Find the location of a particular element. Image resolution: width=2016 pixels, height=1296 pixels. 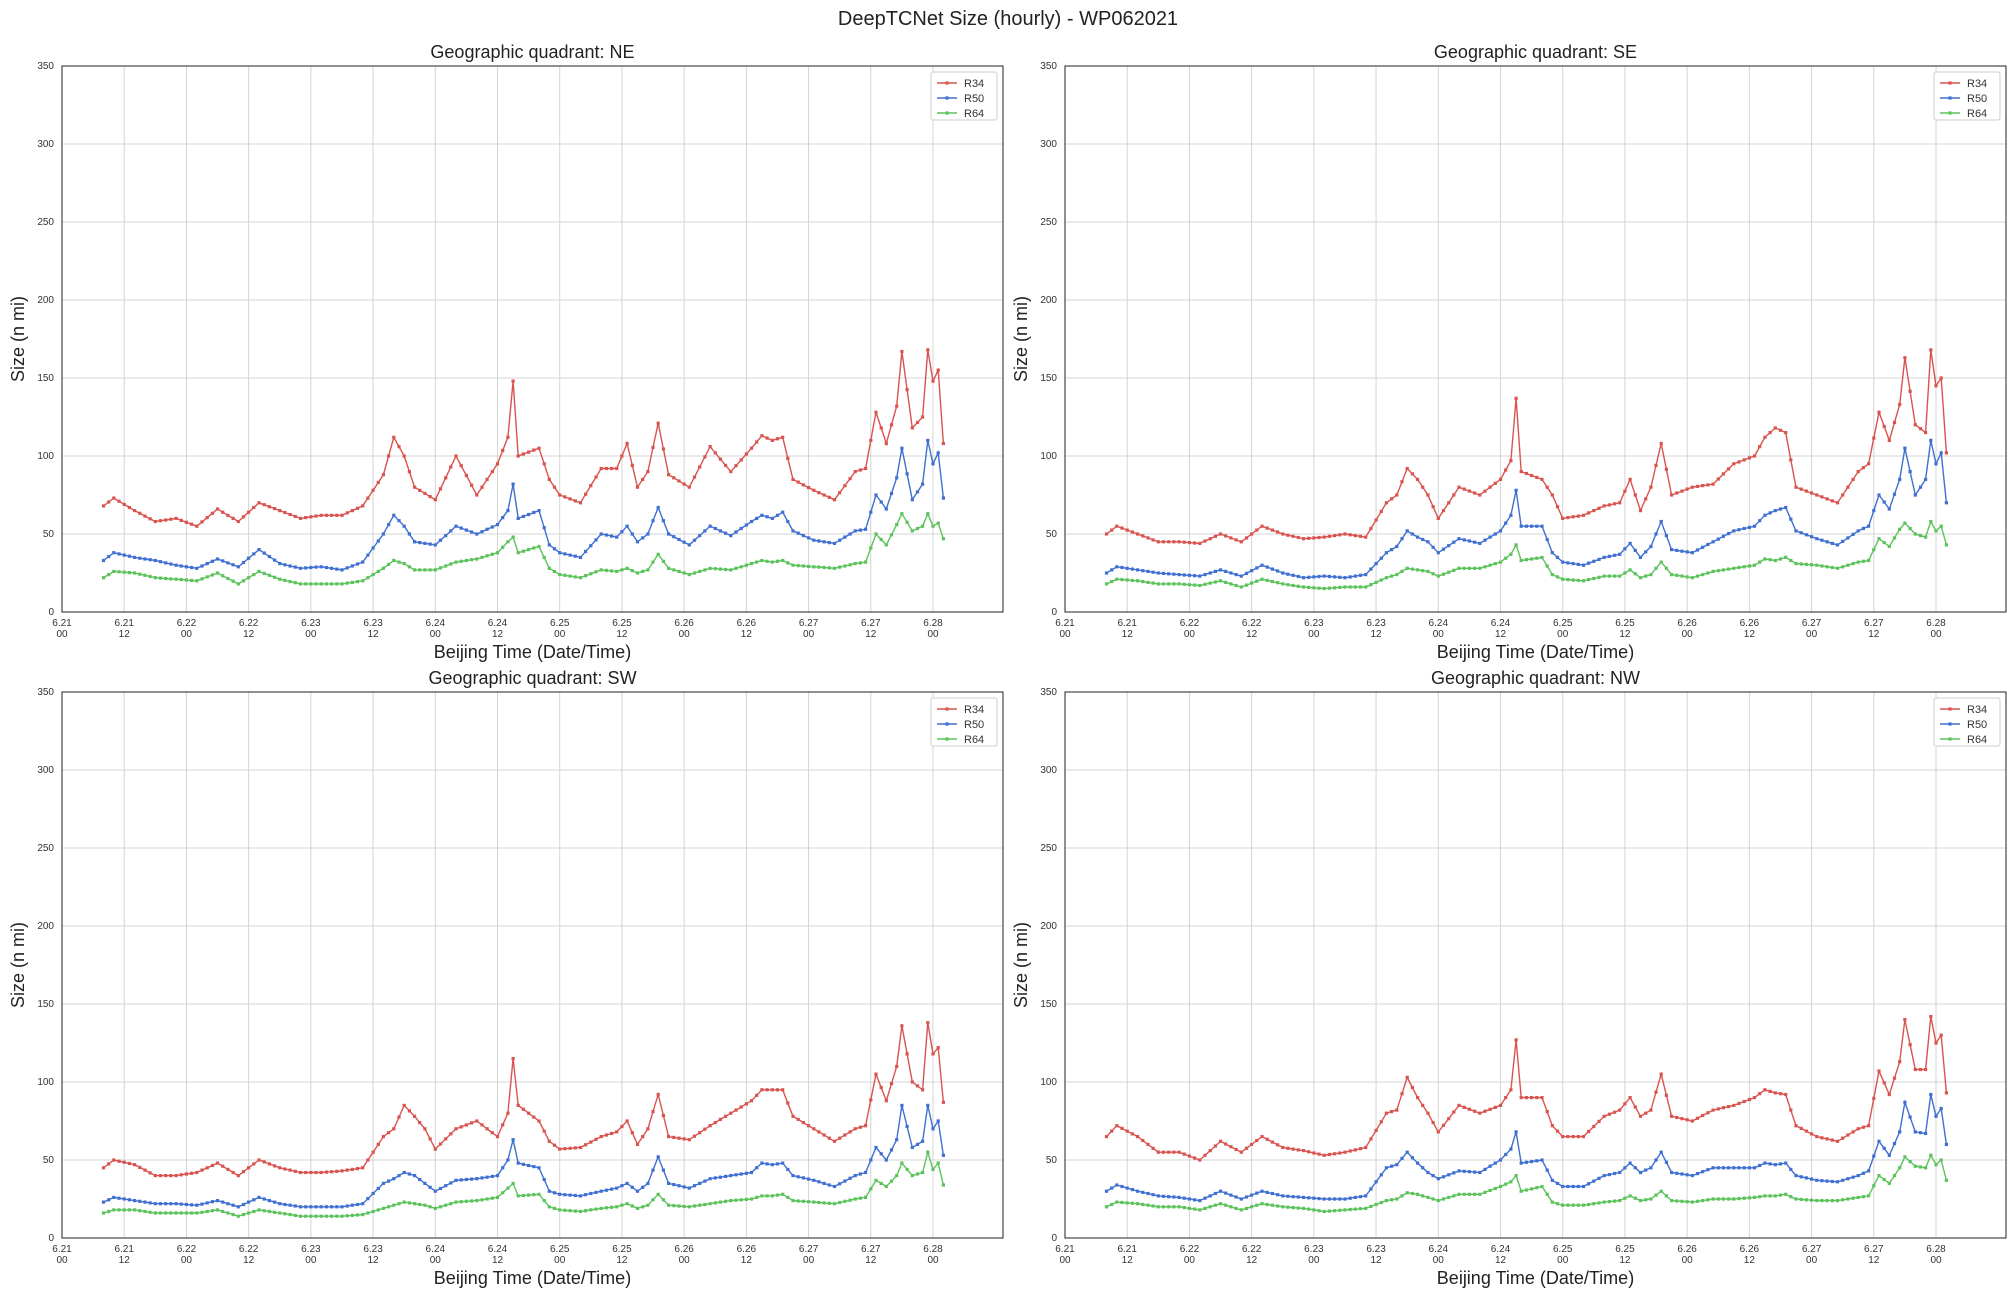

legend-label: R64 is located at coordinates (974, 740).